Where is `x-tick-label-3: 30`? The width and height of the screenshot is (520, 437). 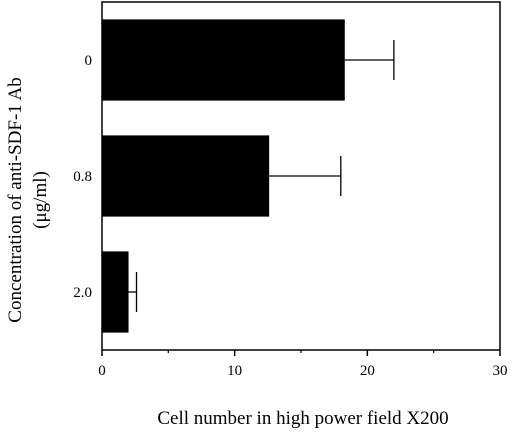 x-tick-label-3: 30 is located at coordinates (500, 371).